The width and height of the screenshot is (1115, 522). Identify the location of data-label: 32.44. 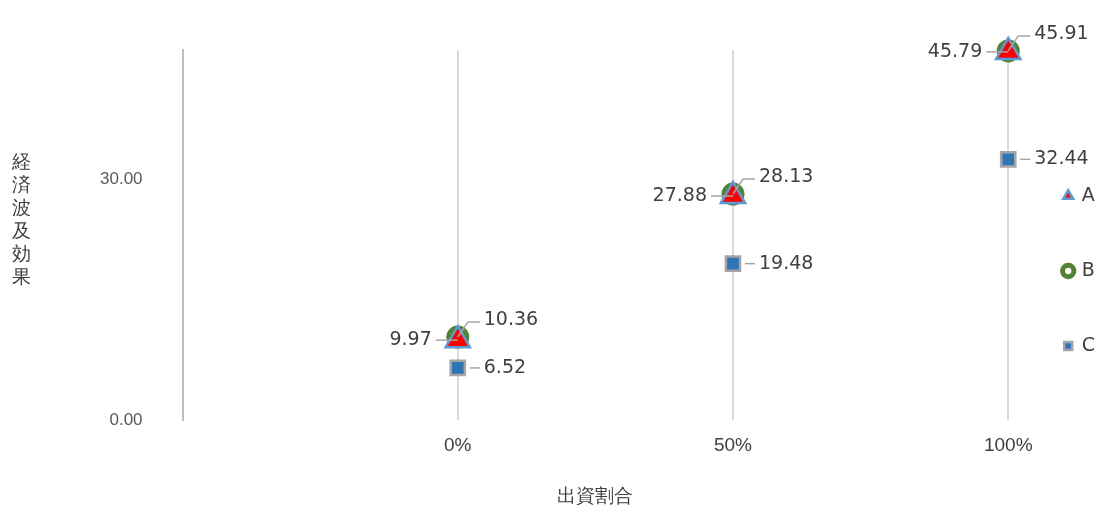
(1061, 157).